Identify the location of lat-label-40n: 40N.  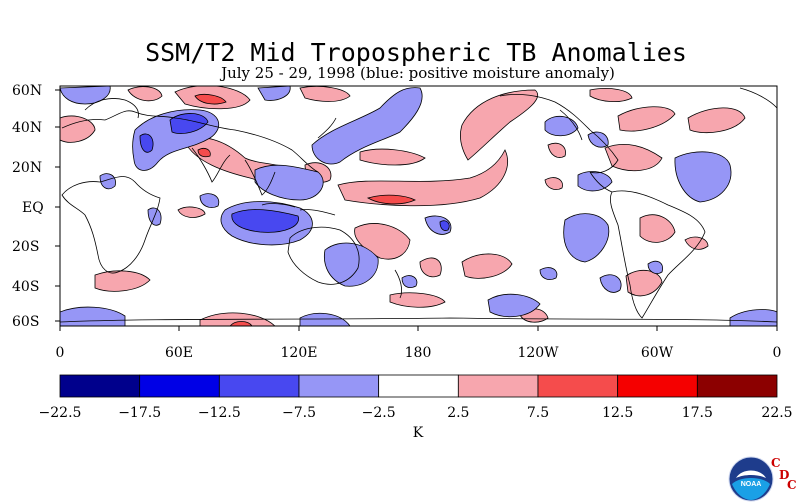
(27, 128).